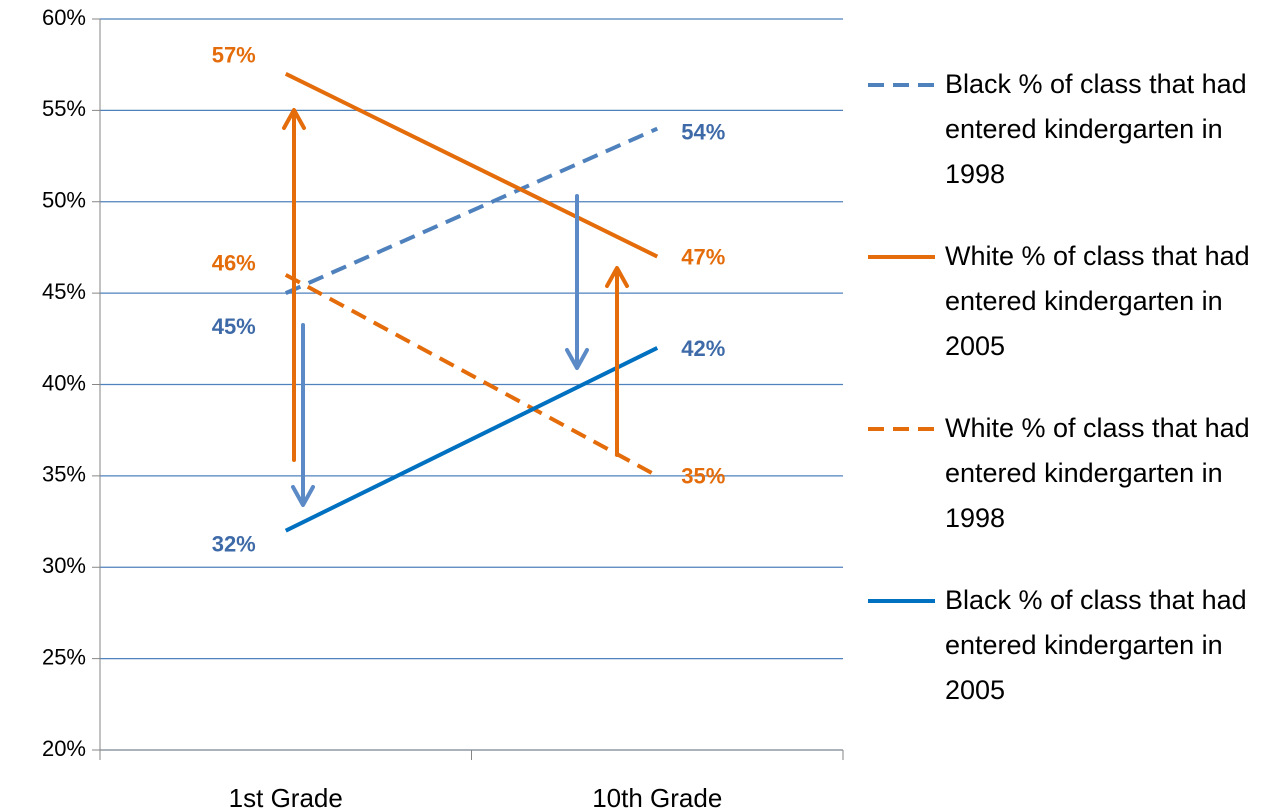 This screenshot has width=1267, height=812. Describe the element at coordinates (64, 565) in the screenshot. I see `y-tick-label: 30%` at that location.